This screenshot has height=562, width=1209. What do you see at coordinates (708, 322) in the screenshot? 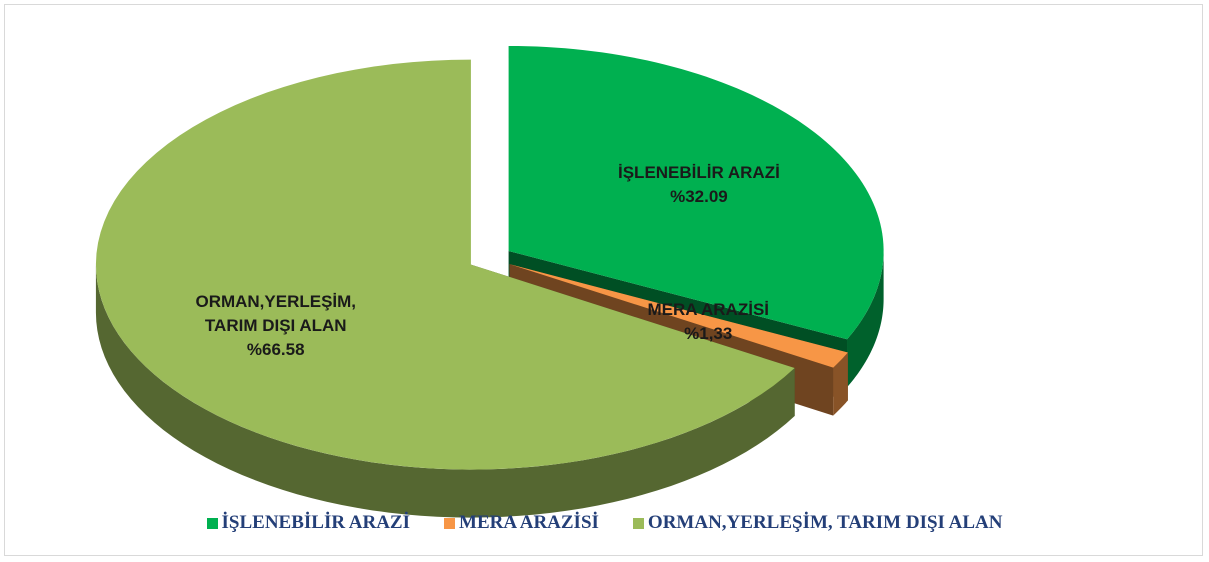
I see `data-label: MERA ARAZİSİ %1,33` at bounding box center [708, 322].